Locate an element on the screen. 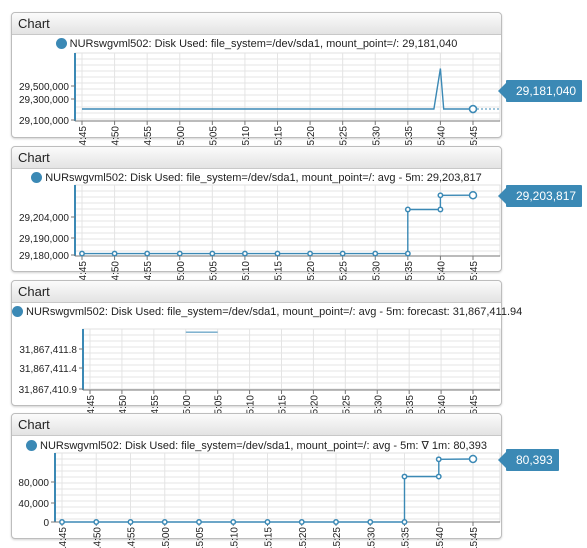 The height and width of the screenshot is (548, 587). y-tick-label: 29,300,000 is located at coordinates (44, 100).